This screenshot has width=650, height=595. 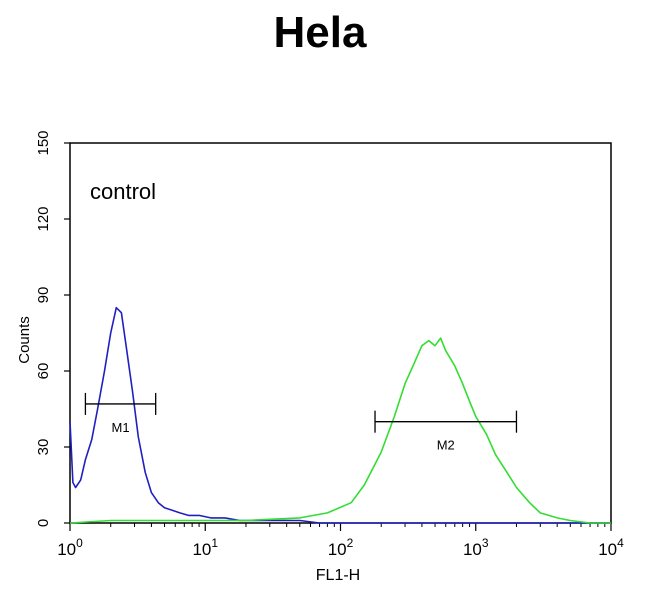 I want to click on x-tick-label: 10², so click(x=341, y=547).